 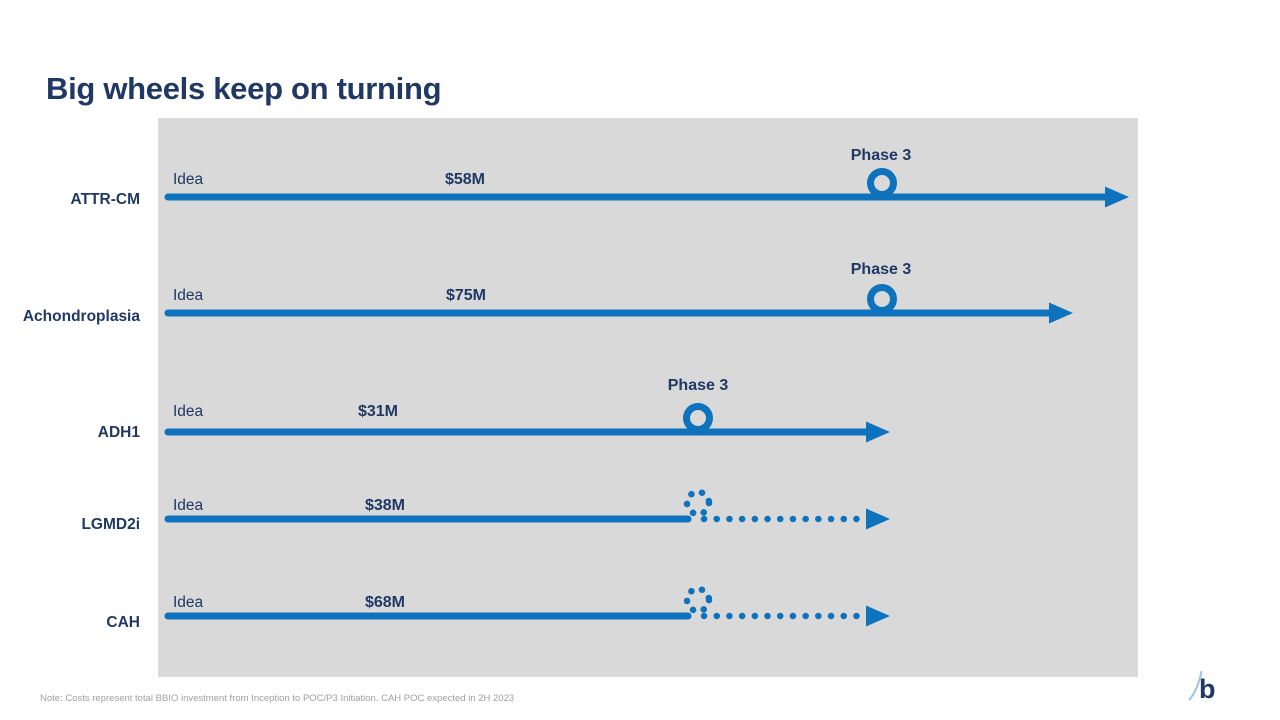 I want to click on cost-label: $31M, so click(x=378, y=411).